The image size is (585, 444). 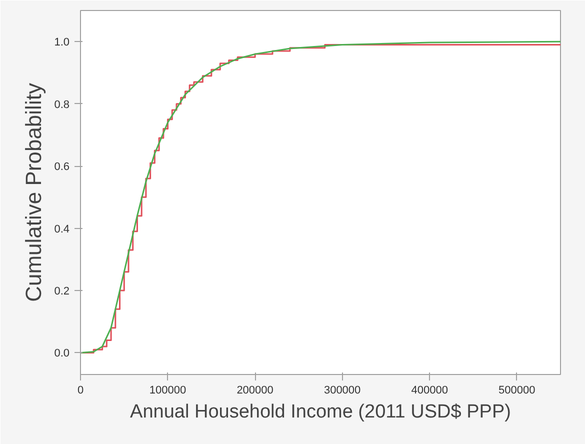 What do you see at coordinates (80, 390) in the screenshot?
I see `x-tick-label: 0` at bounding box center [80, 390].